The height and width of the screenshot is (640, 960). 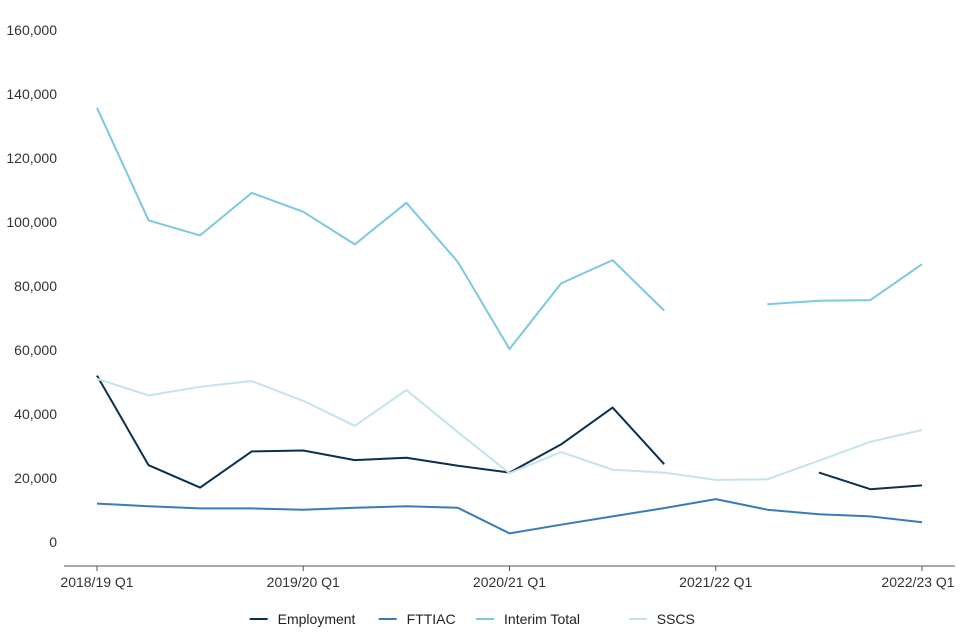 I want to click on legend-item: Interim Total, so click(x=528, y=619).